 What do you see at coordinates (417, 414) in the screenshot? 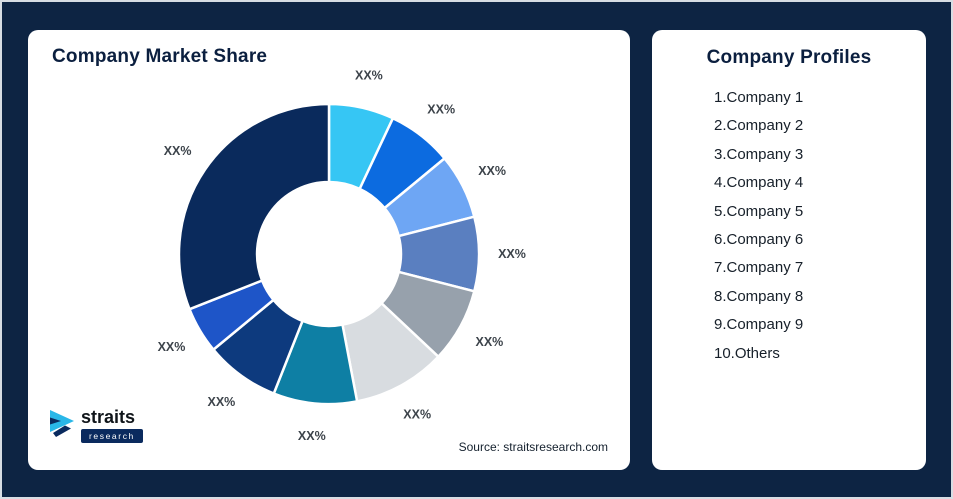
I see `slice-label-6: XX%` at bounding box center [417, 414].